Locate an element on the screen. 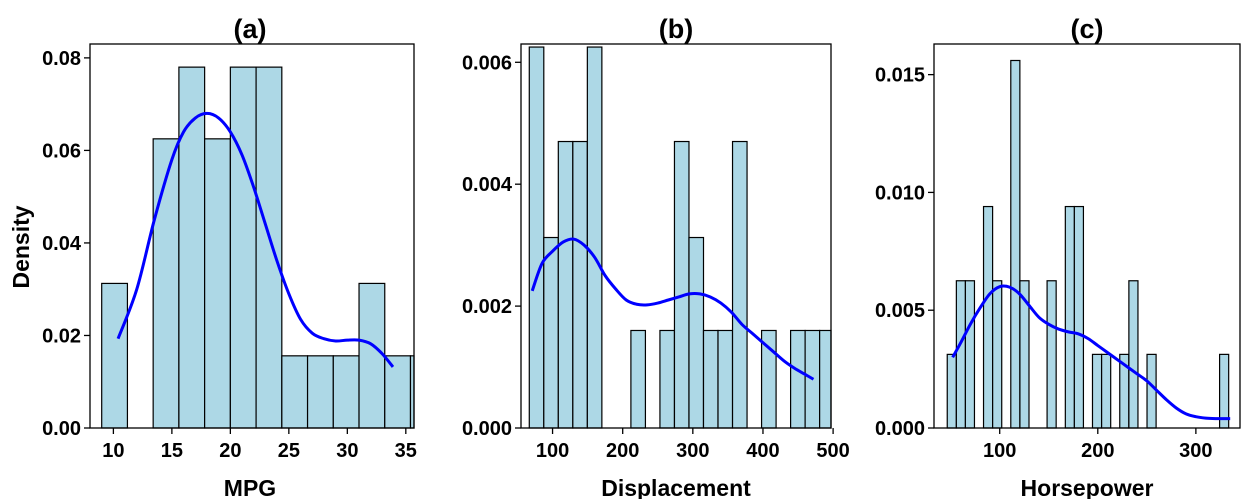 This screenshot has height=504, width=1243. panel-c-y-tick-label-3: 0.015 is located at coordinates (900, 76).